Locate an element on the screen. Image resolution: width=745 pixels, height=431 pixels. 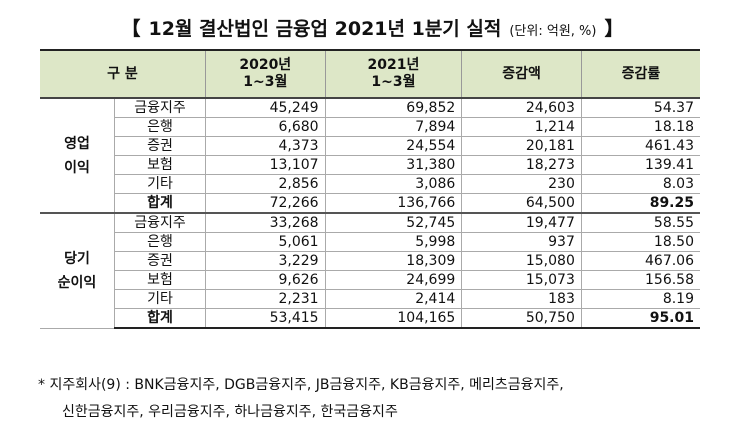
table-row: 보험 13,107 31,380 18,273 139.41 is located at coordinates (370, 165).